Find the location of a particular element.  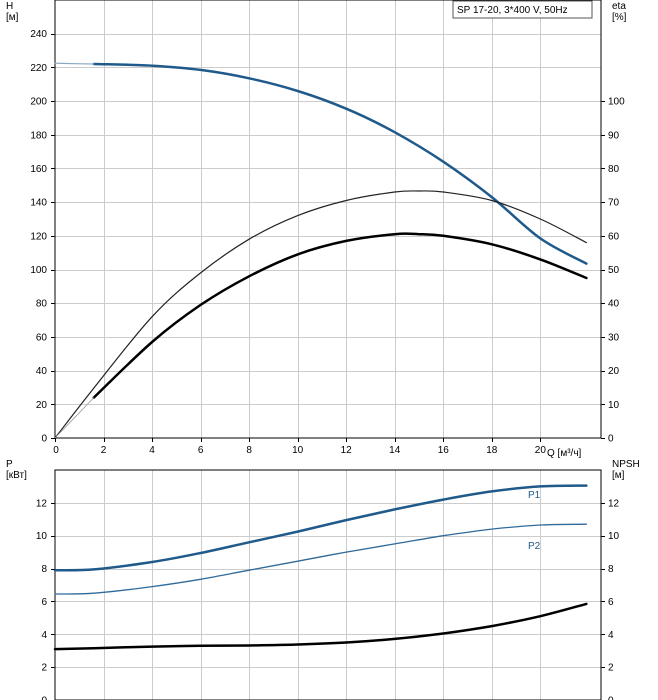

top-y-tick-label: 220 is located at coordinates (38, 68).